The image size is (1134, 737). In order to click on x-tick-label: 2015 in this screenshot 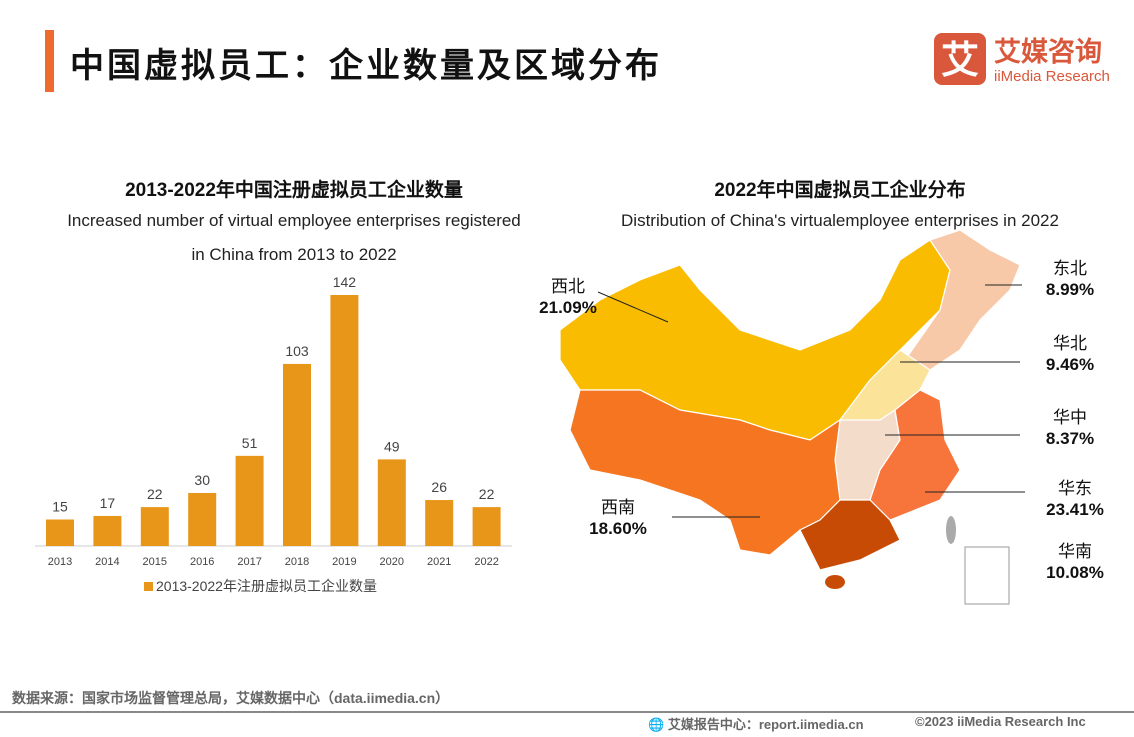, I will do `click(155, 562)`.